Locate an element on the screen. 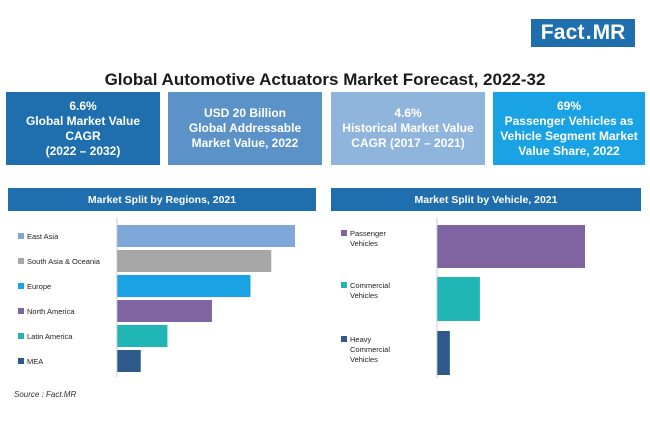 The width and height of the screenshot is (650, 443). logo-text-fact: Fact is located at coordinates (562, 32).